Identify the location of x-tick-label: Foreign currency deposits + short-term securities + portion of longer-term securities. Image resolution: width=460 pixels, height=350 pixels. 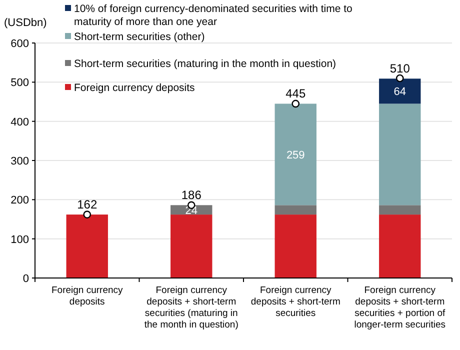
(400, 307).